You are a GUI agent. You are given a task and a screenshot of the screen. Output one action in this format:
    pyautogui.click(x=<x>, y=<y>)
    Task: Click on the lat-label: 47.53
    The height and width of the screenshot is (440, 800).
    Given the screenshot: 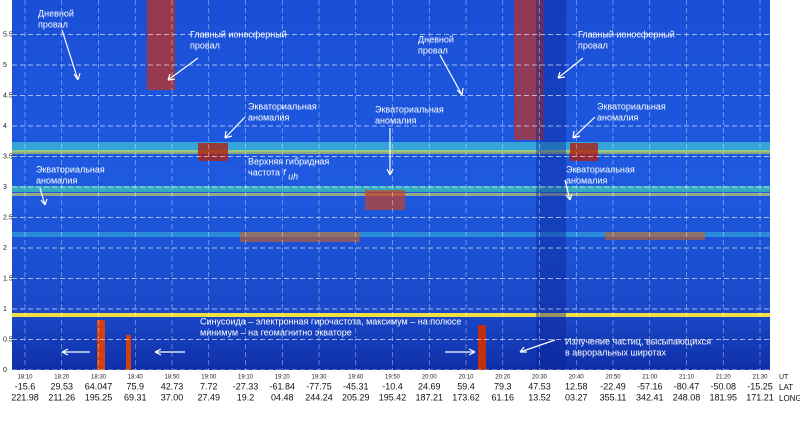 What is the action you would take?
    pyautogui.click(x=539, y=386)
    